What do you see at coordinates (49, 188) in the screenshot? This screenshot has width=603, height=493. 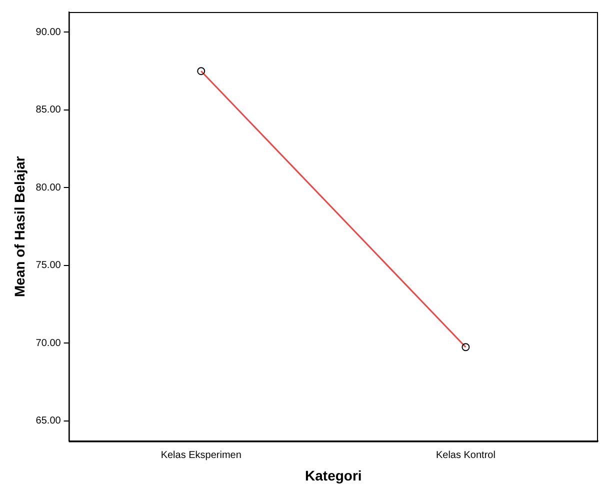 I see `y-tick-label: 80.00` at bounding box center [49, 188].